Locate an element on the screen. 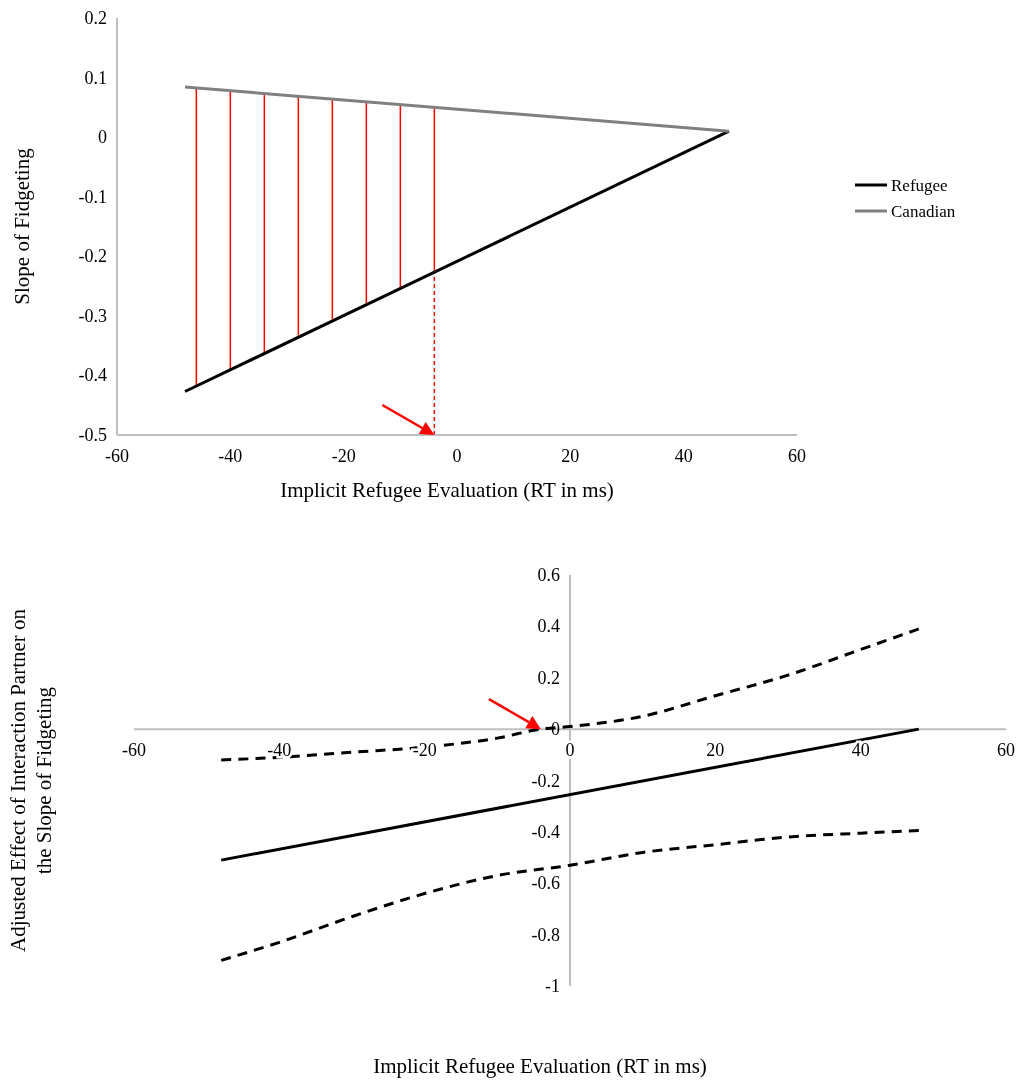 This screenshot has width=1028, height=1089. legend-label: Refugee is located at coordinates (919, 185).